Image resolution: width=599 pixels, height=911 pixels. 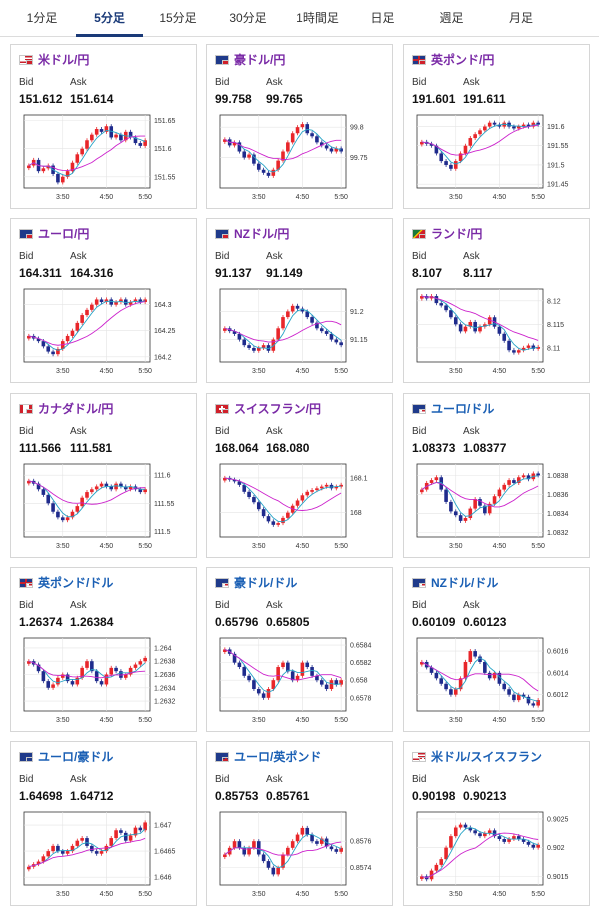 I want to click on pair-link: NZドル/ドル, so click(x=497, y=583).